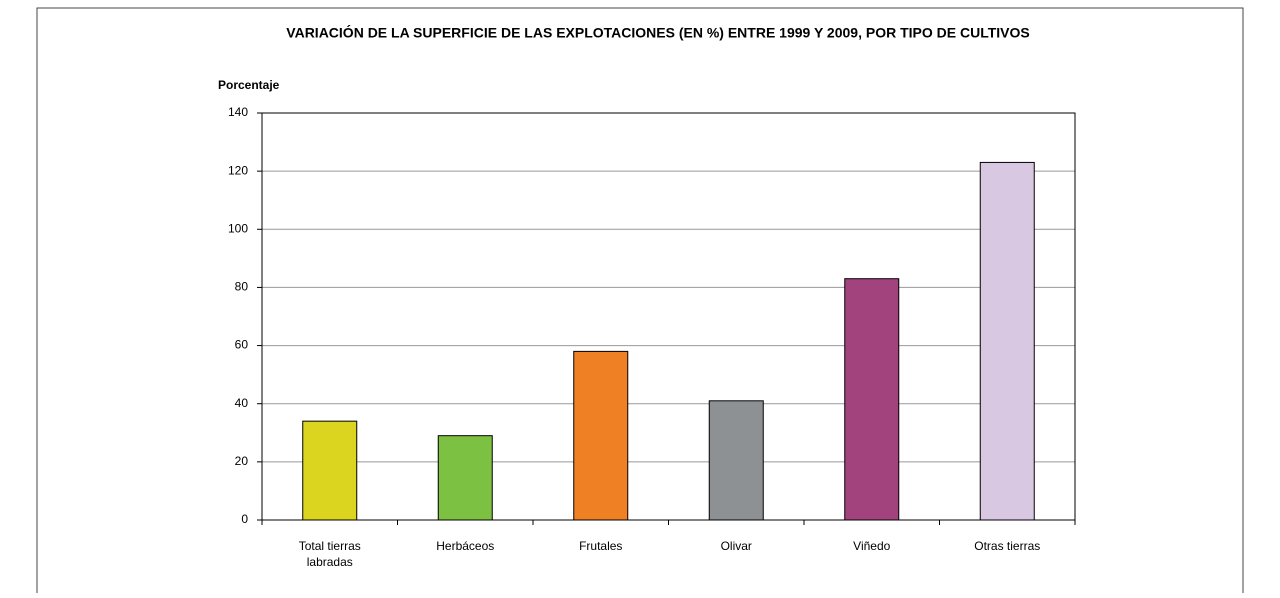 The height and width of the screenshot is (598, 1280). I want to click on y-tick-label: 40, so click(242, 403).